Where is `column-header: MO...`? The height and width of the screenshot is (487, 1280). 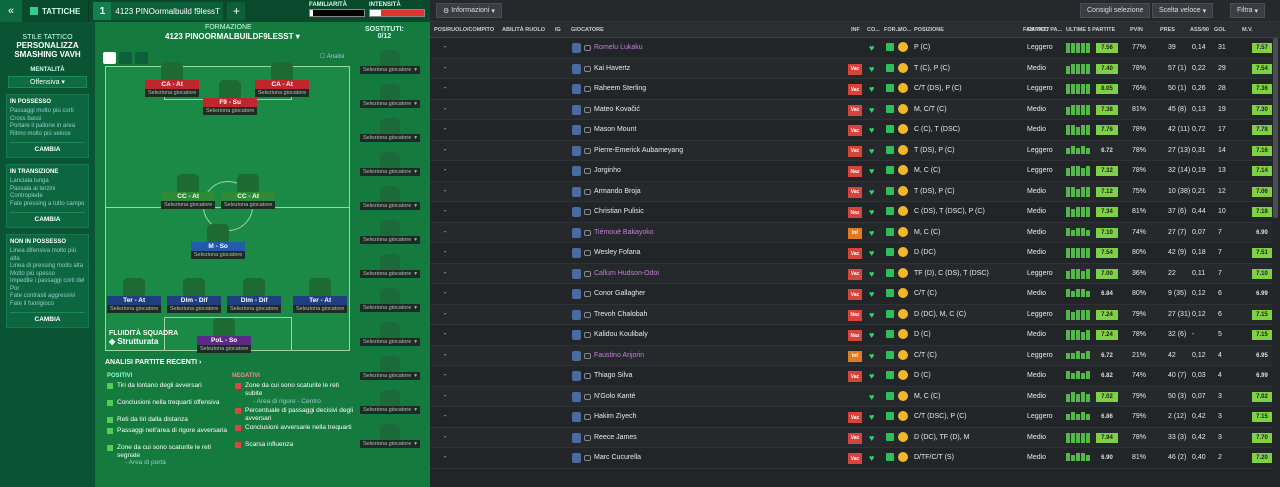
column-header: MO... is located at coordinates (905, 30).